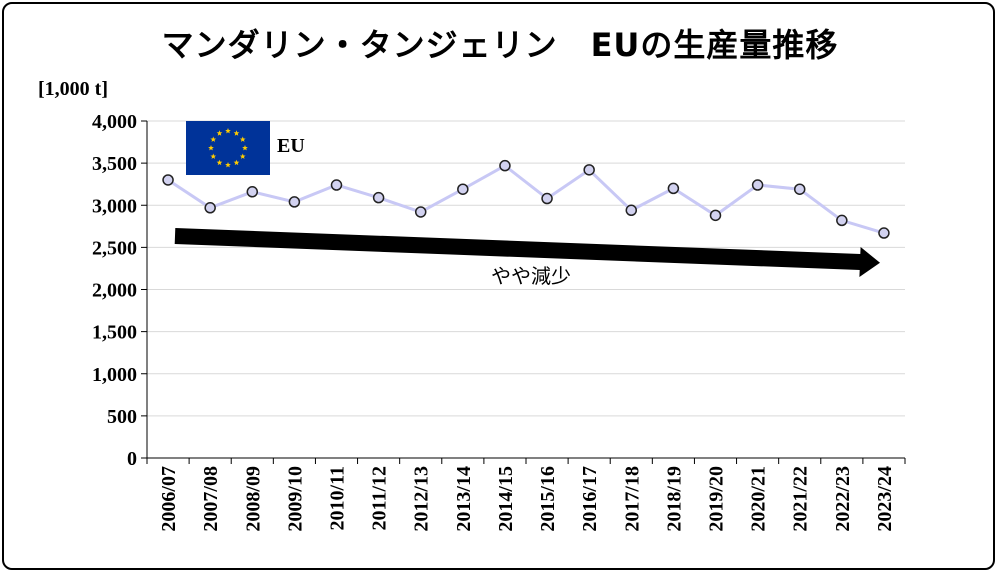  Describe the element at coordinates (291, 146) in the screenshot. I see `legend-label: EU` at that location.